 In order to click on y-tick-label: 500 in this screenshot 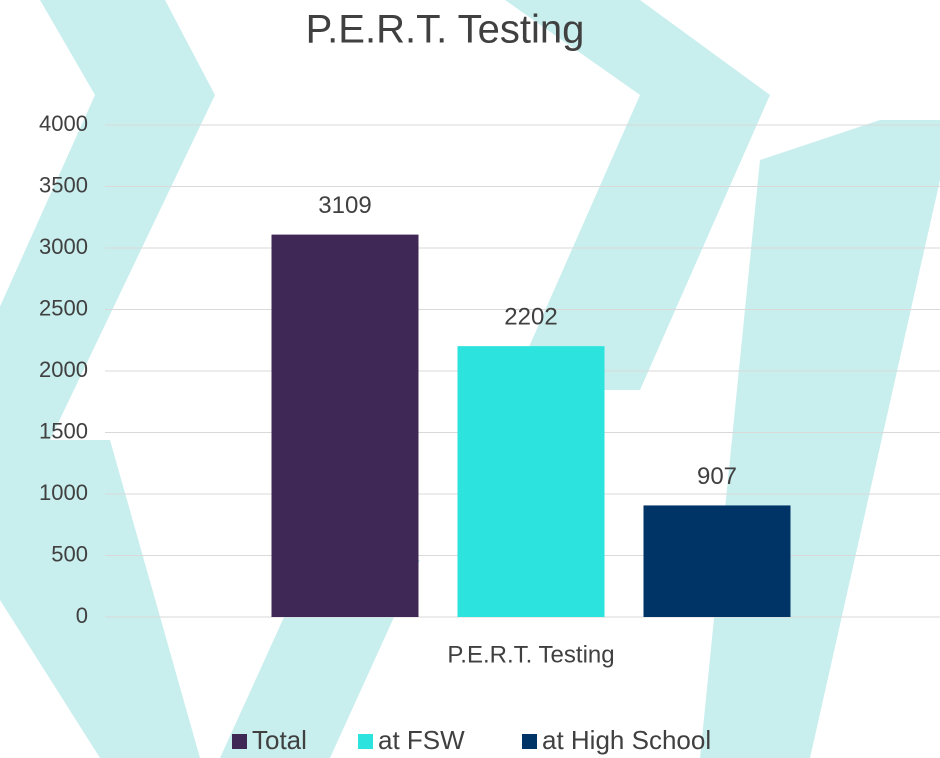, I will do `click(69, 553)`.